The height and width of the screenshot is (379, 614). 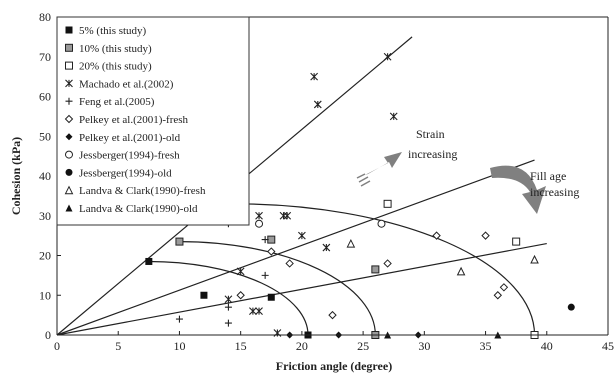 I want to click on legend-label: Machado et al.(2002), so click(x=126, y=84).